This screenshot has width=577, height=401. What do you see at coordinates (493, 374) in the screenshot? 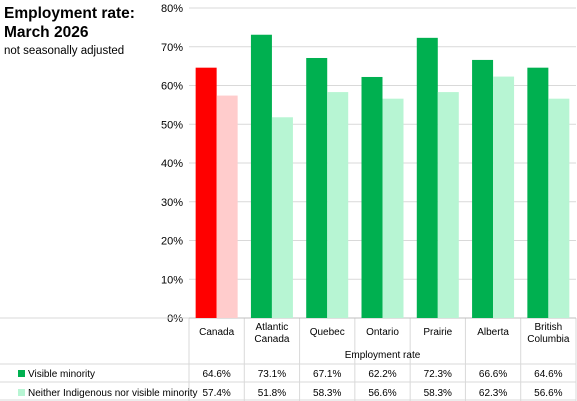
I see `data-table-value: 66.6%` at bounding box center [493, 374].